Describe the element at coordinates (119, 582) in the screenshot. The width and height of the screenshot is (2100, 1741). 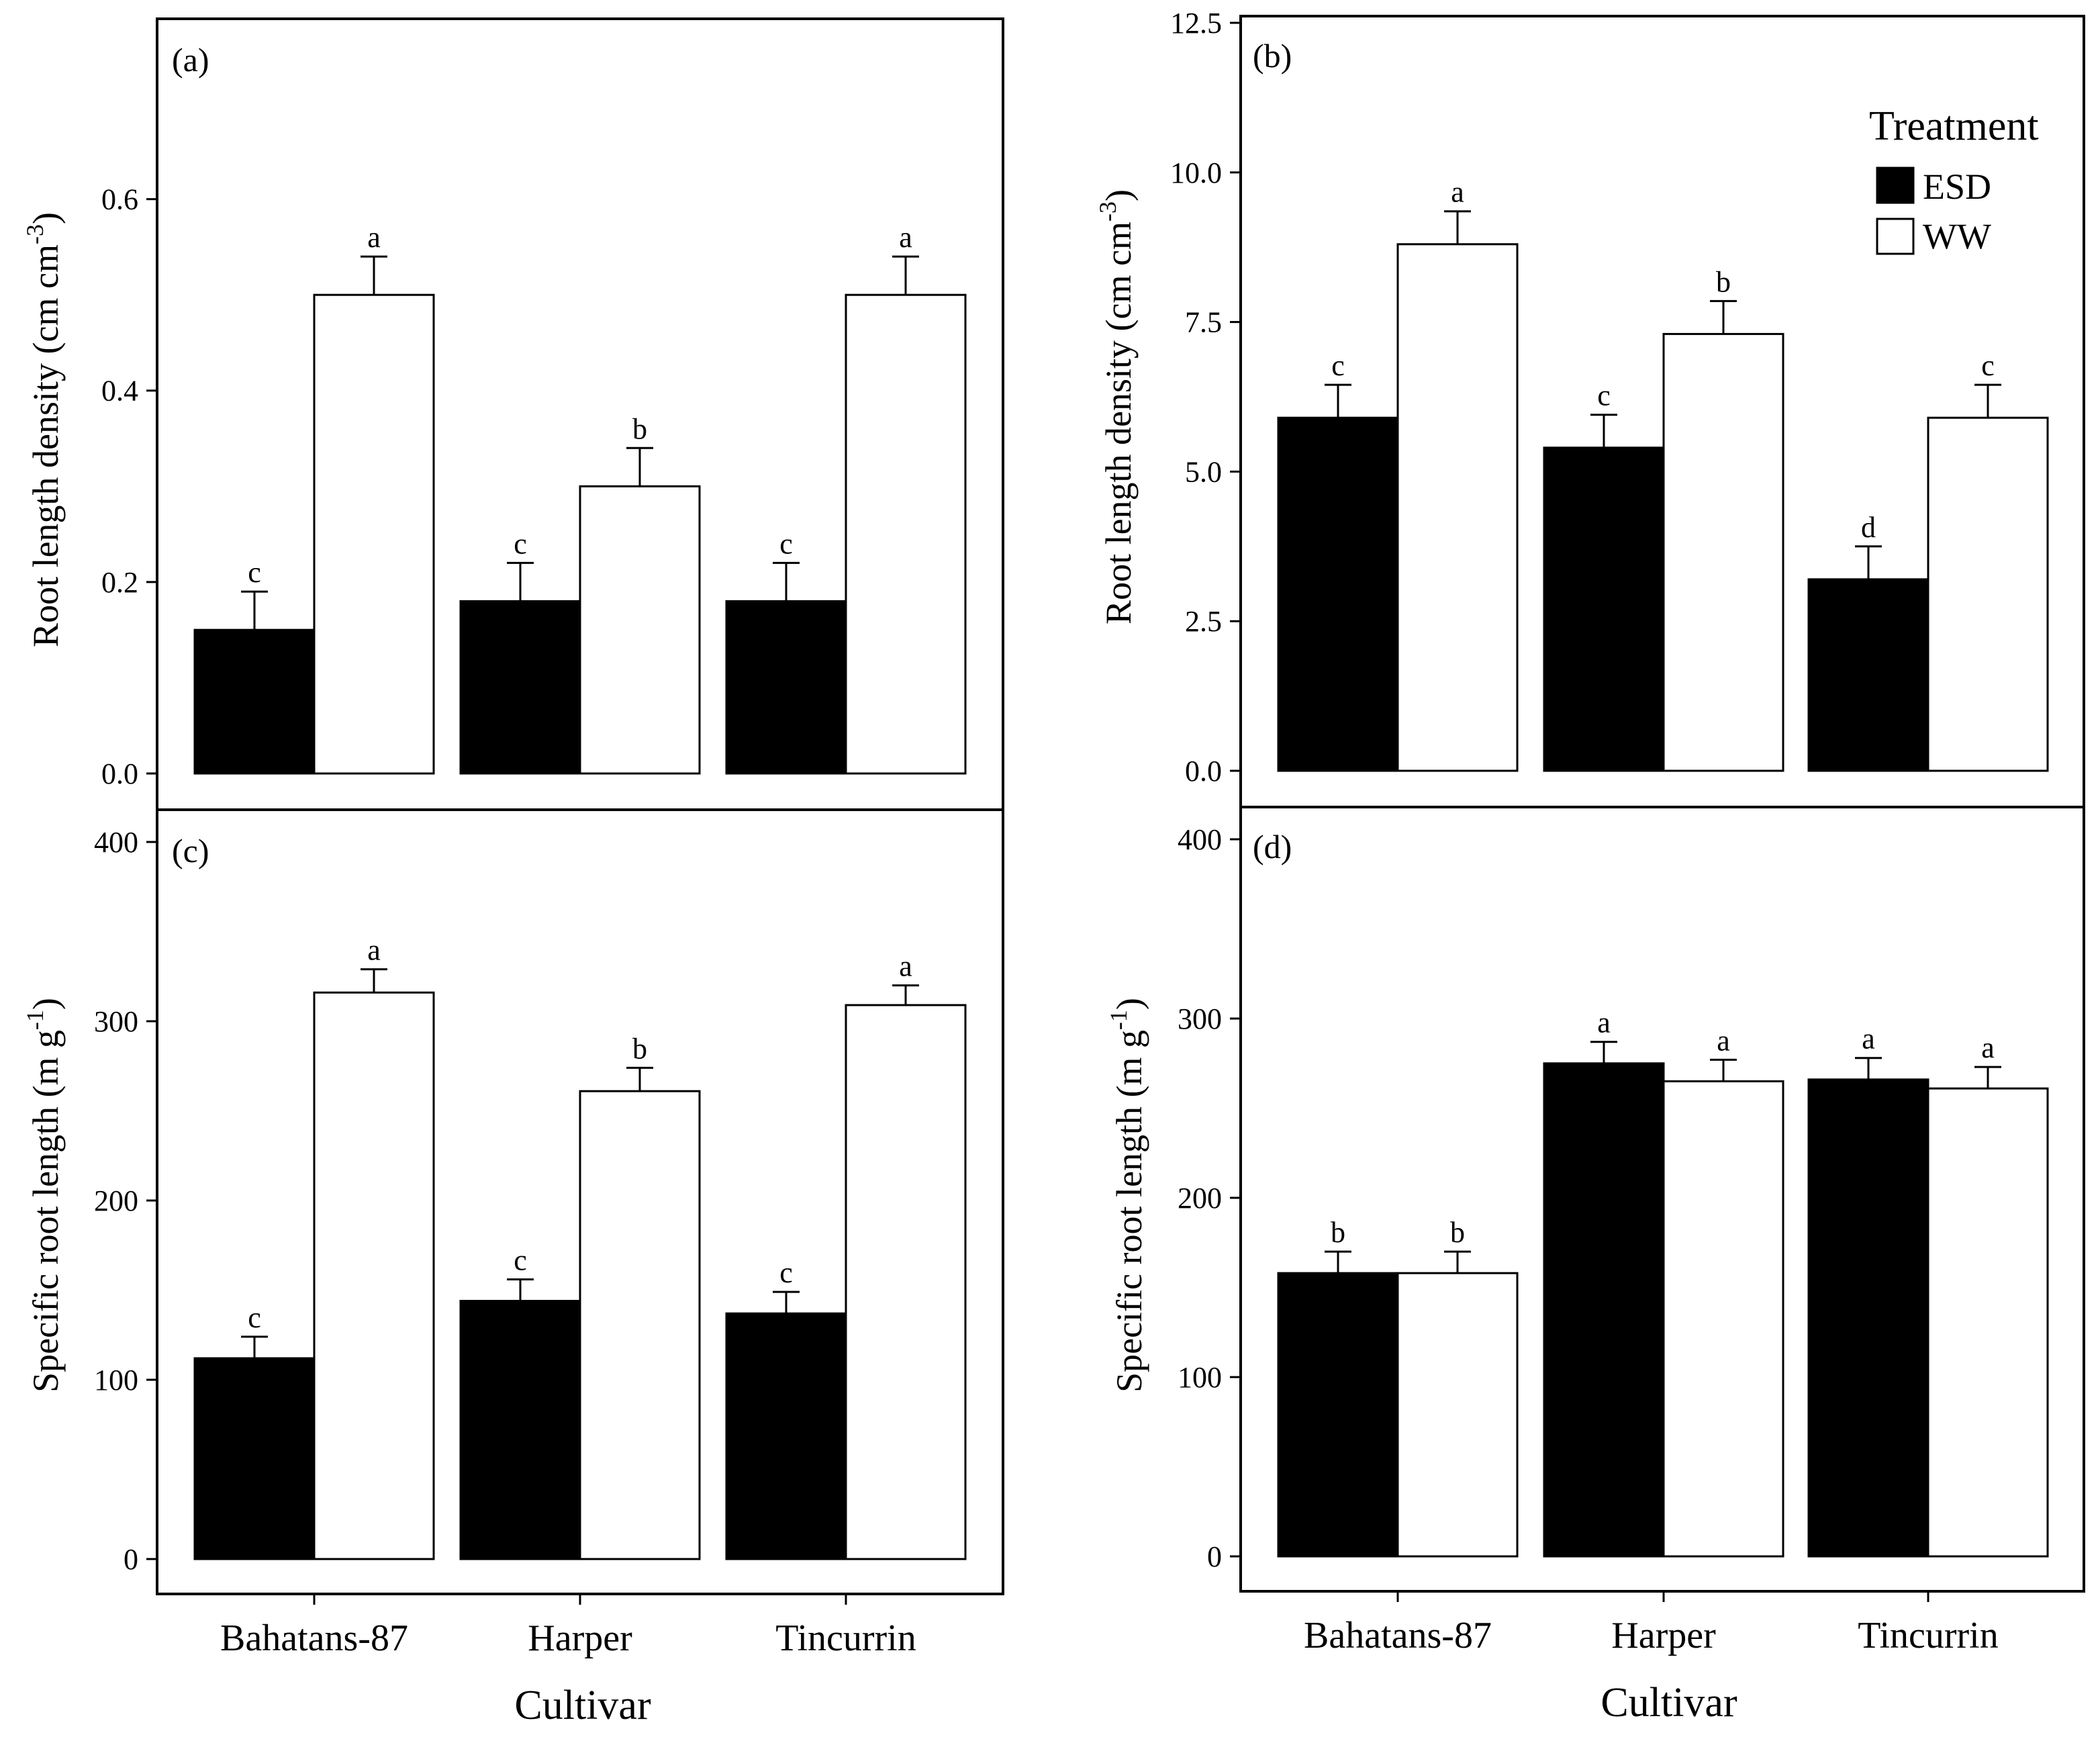
I see `panel-a-ytick-label: 0.2` at that location.